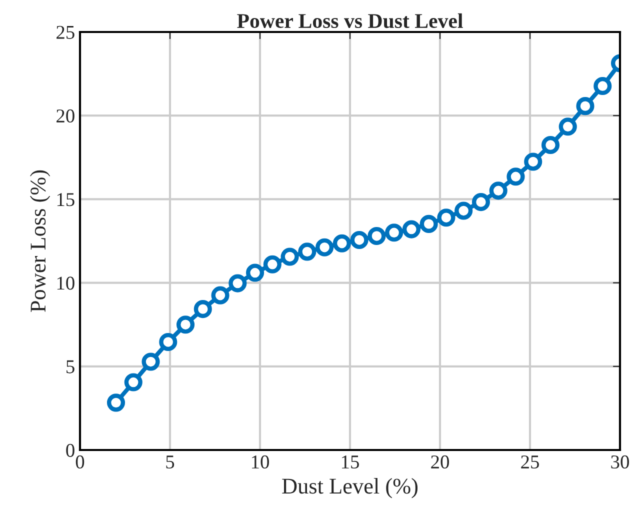  I want to click on y-tick-label: 25, so click(65, 32).